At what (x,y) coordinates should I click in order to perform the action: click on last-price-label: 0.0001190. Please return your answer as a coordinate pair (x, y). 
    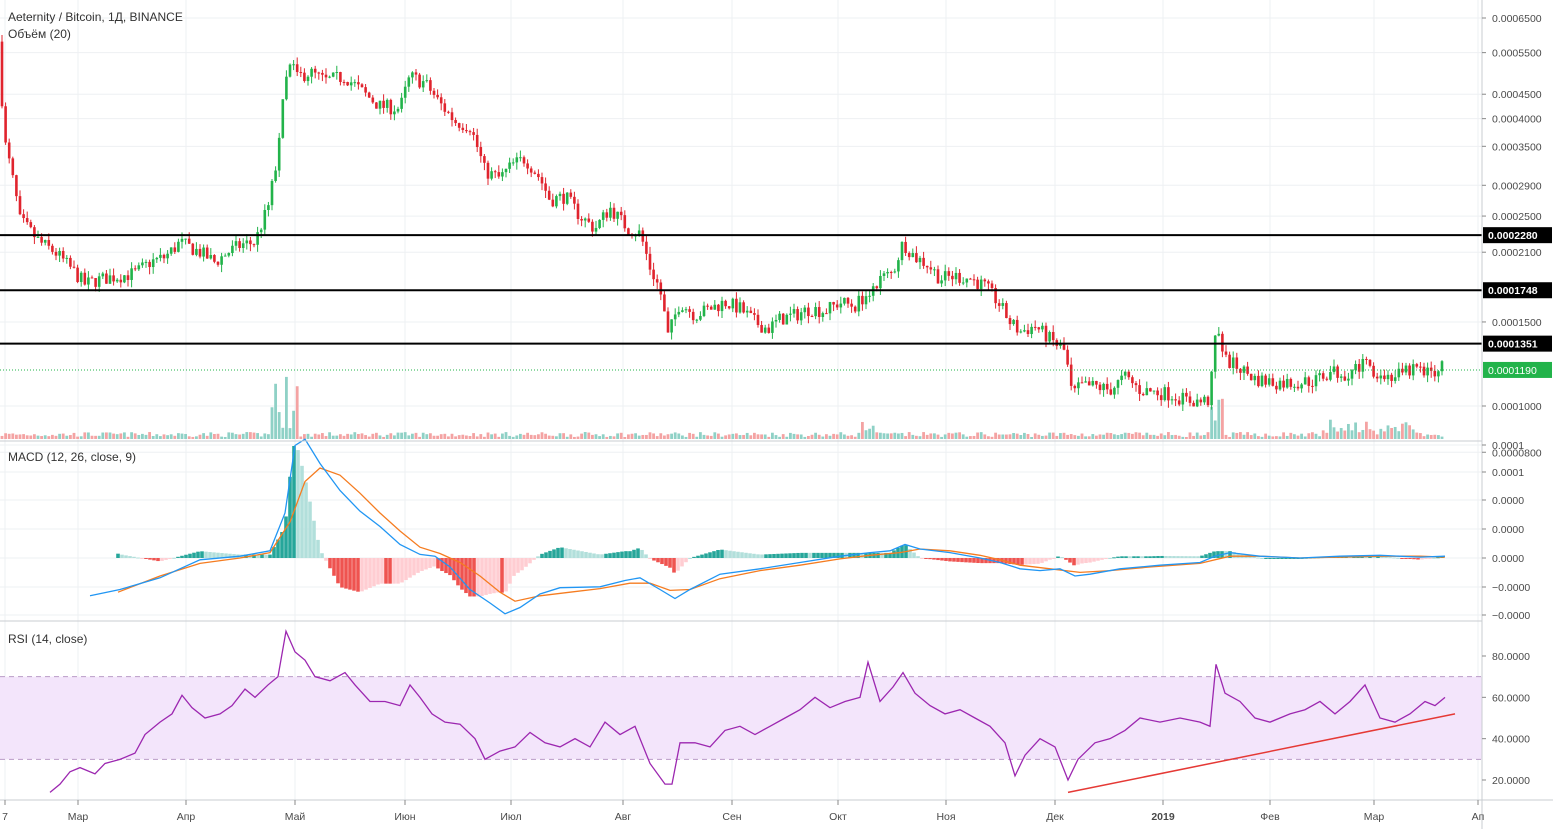
    Looking at the image, I should click on (1512, 371).